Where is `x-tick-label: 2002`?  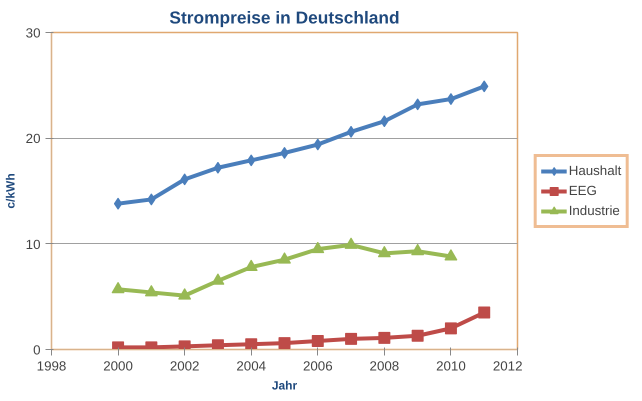
x-tick-label: 2002 is located at coordinates (185, 366).